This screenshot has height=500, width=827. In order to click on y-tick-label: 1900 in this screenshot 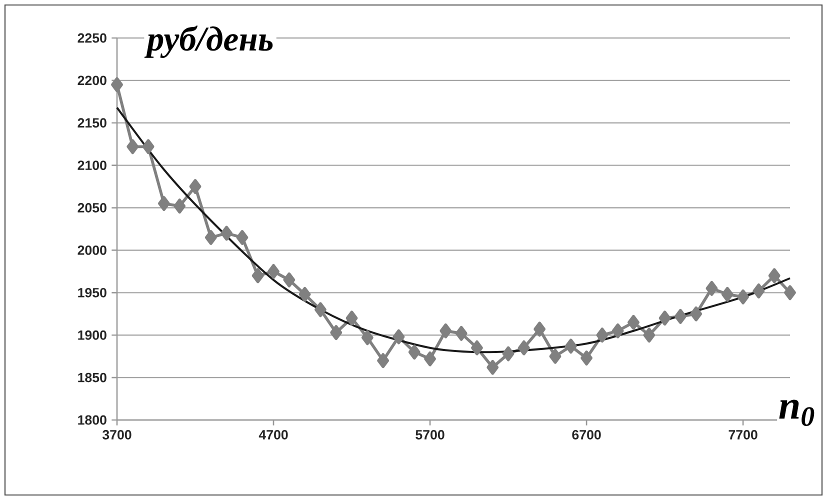, I will do `click(92, 335)`.